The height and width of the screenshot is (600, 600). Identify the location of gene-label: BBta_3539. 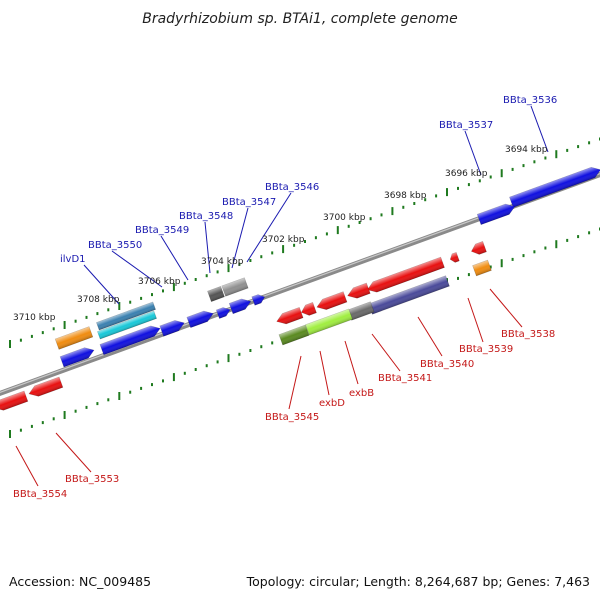
(486, 349).